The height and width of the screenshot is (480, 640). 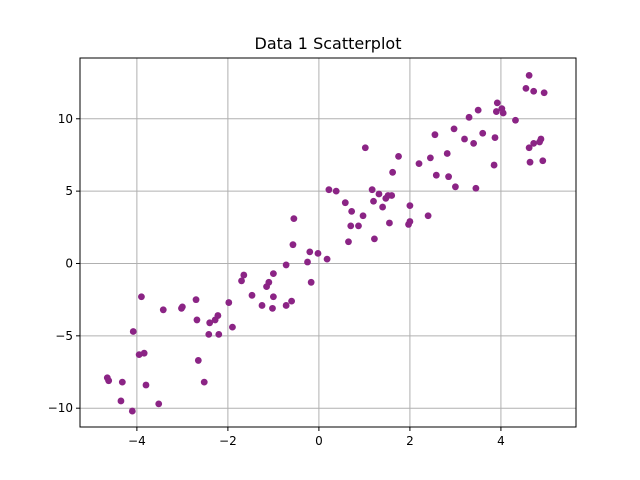 What do you see at coordinates (319, 441) in the screenshot?
I see `x-tick-label: 0` at bounding box center [319, 441].